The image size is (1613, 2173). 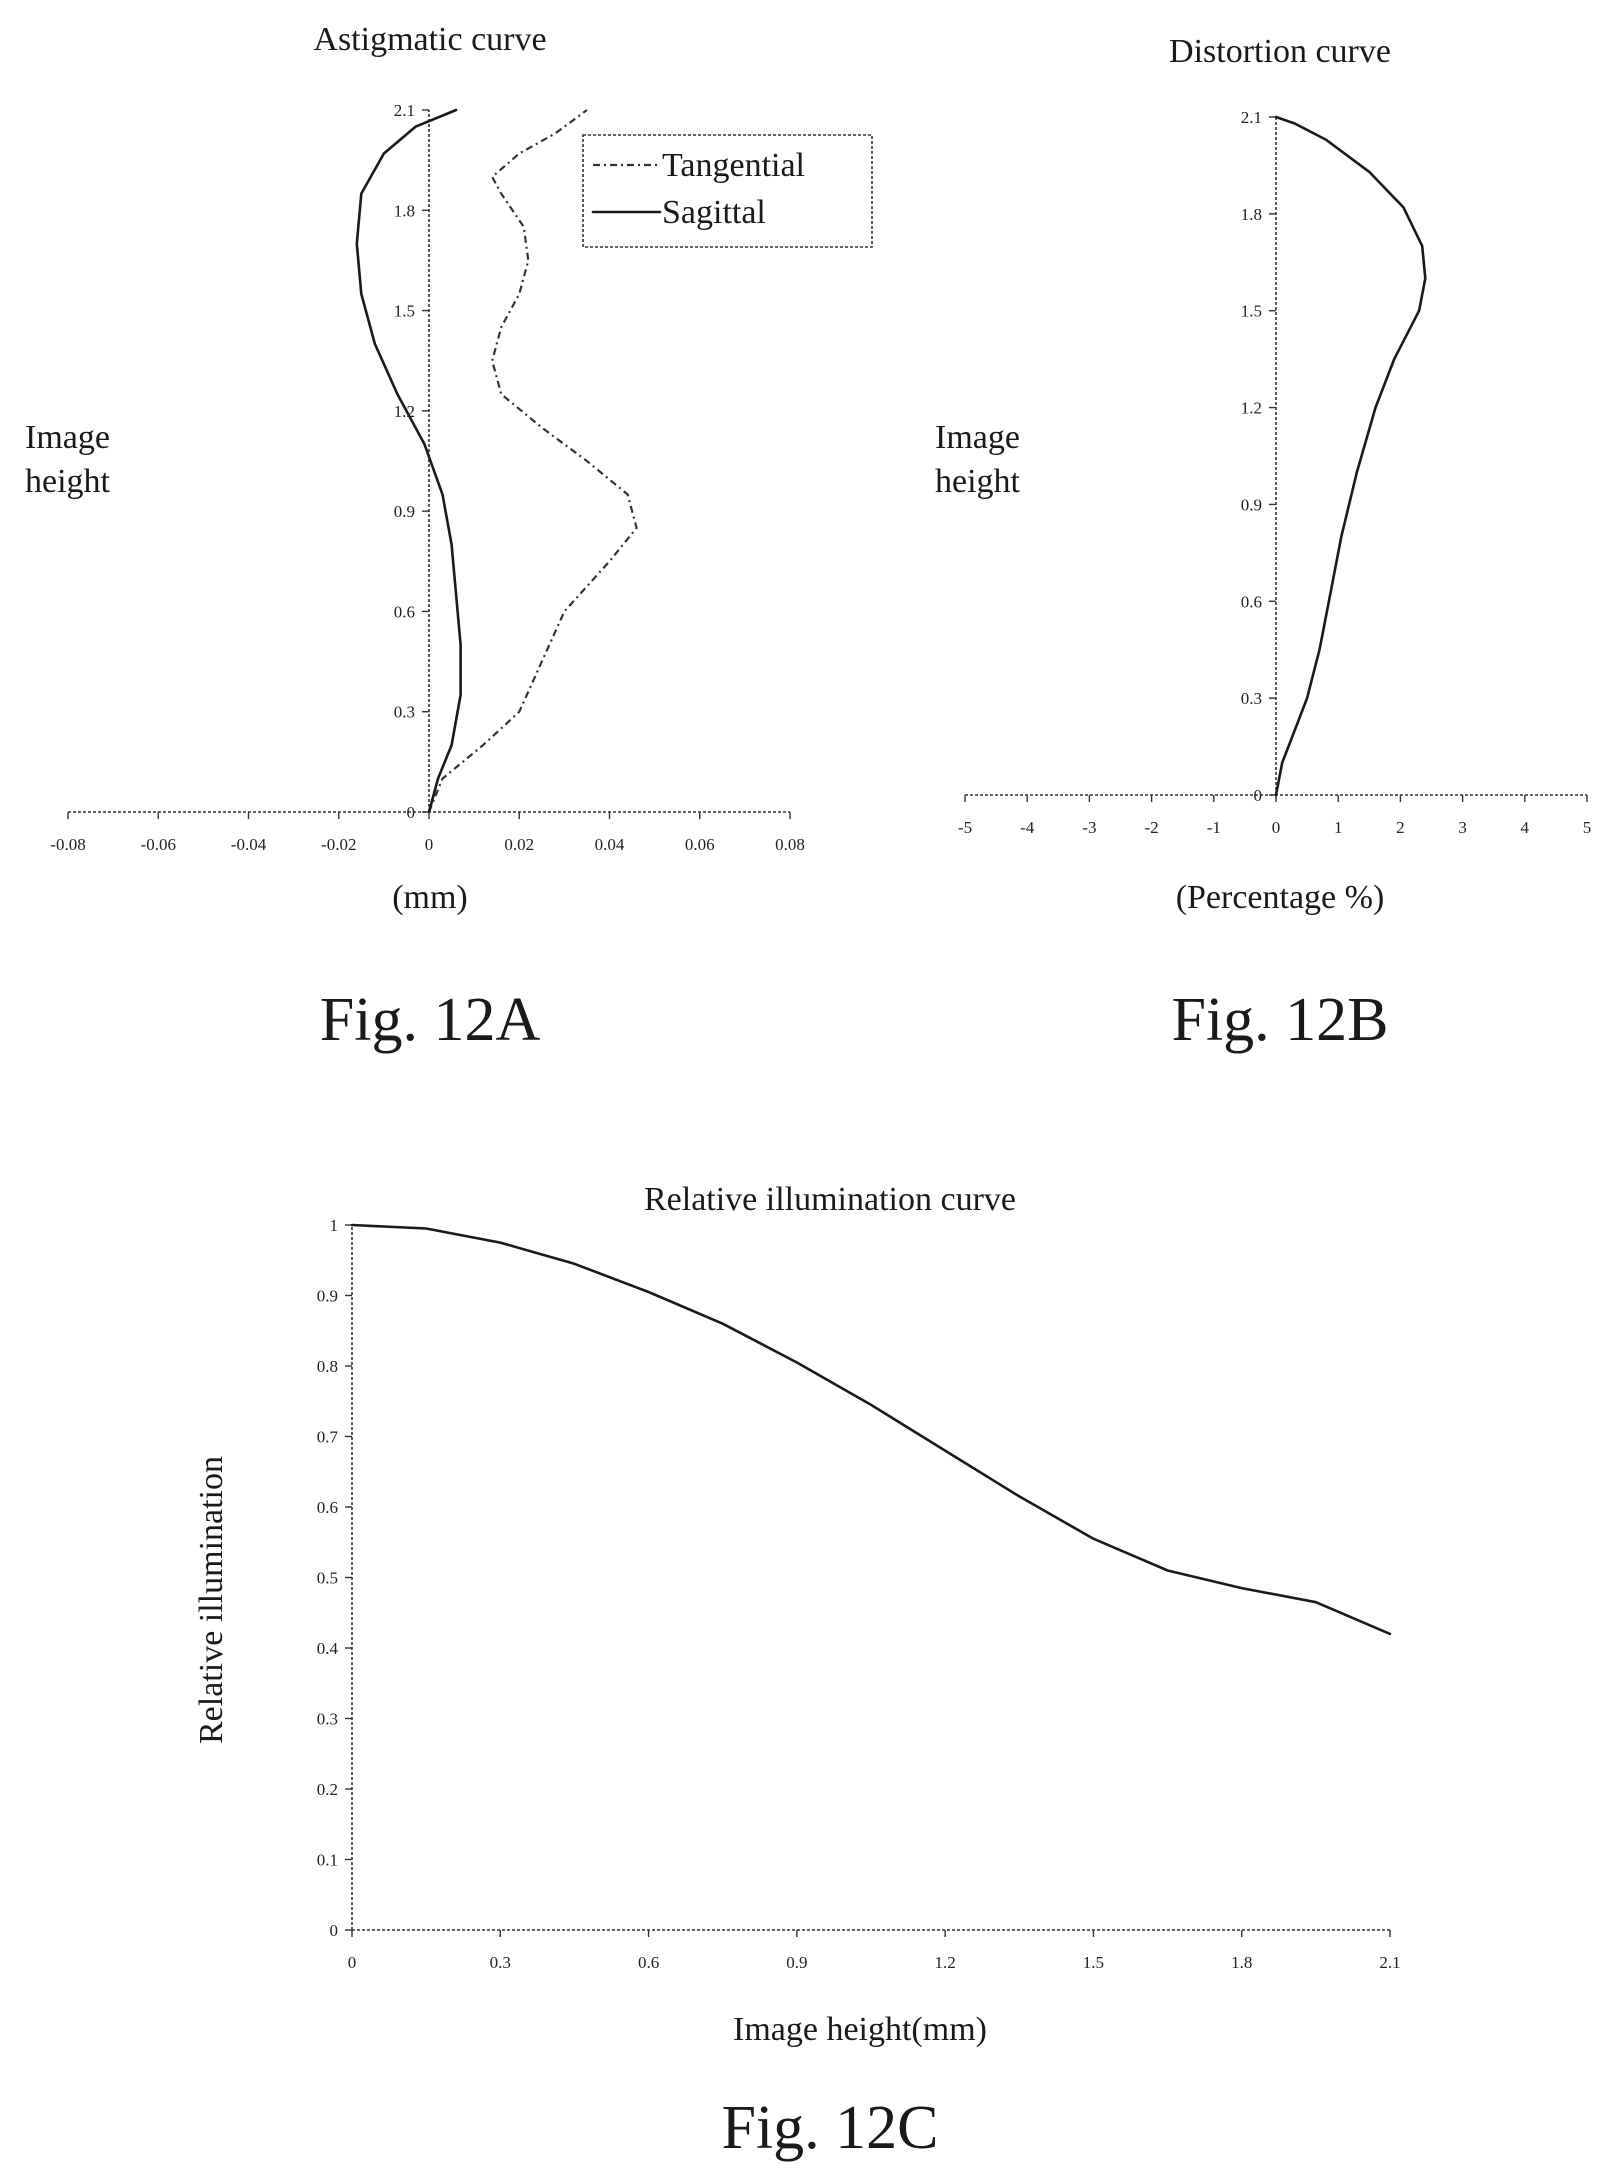 What do you see at coordinates (796, 1962) in the screenshot?
I see `x-tick-label: 0.9` at bounding box center [796, 1962].